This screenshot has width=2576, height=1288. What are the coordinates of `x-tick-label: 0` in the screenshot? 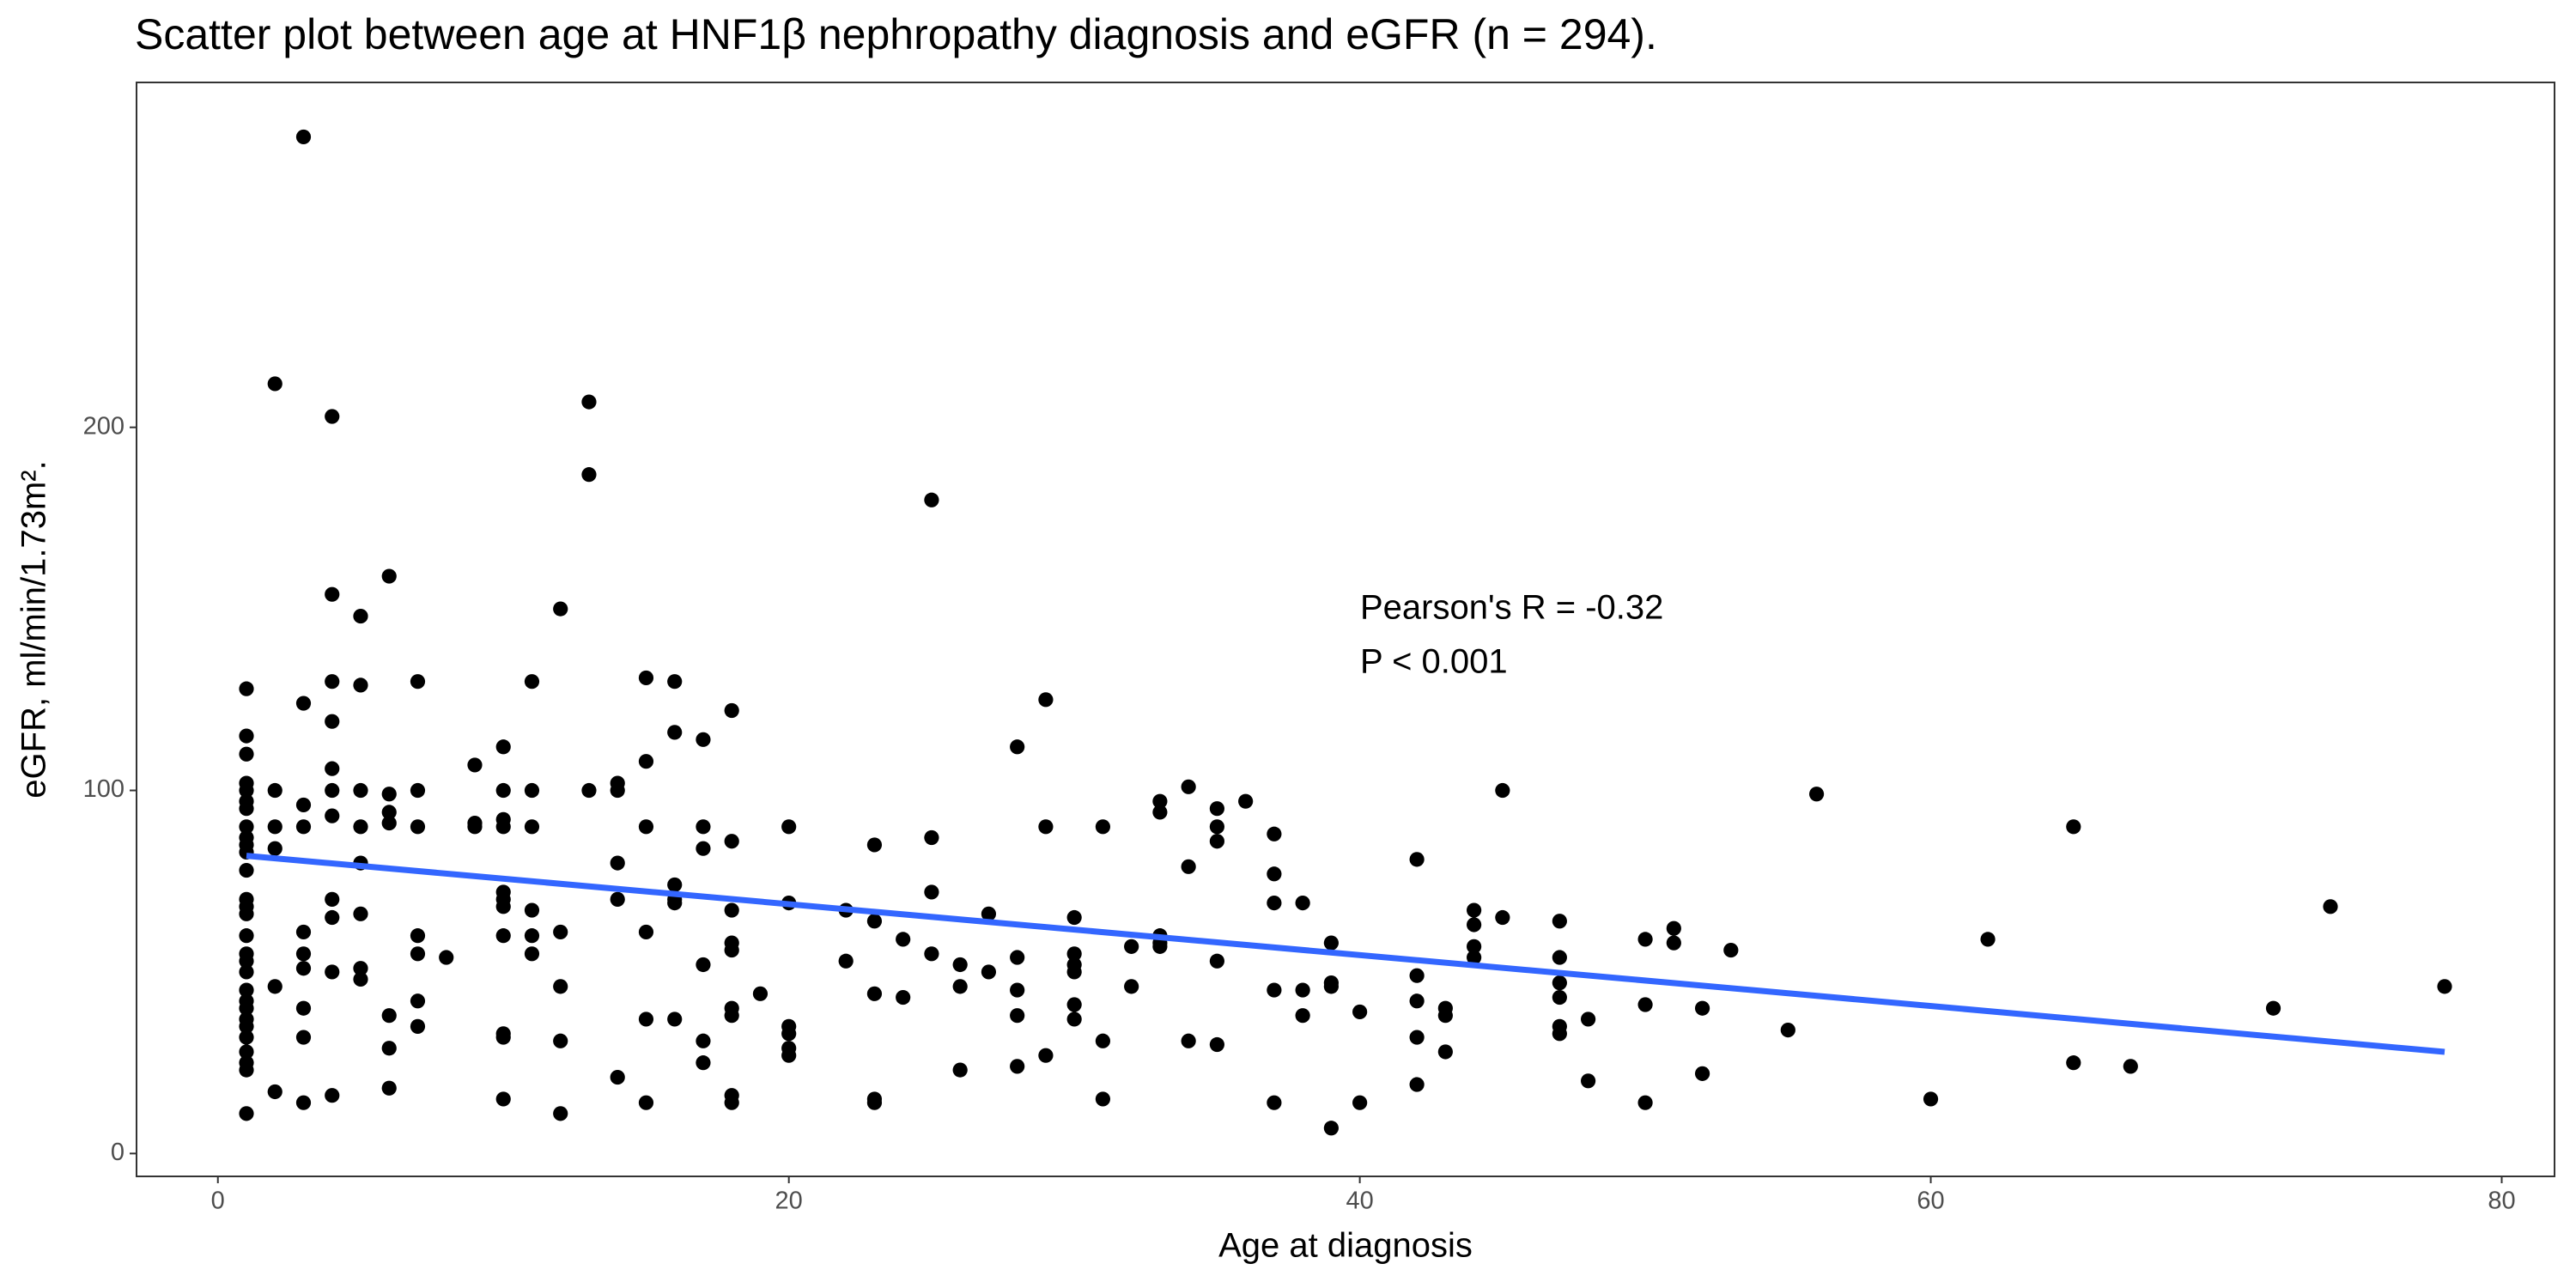 It's located at (218, 1202).